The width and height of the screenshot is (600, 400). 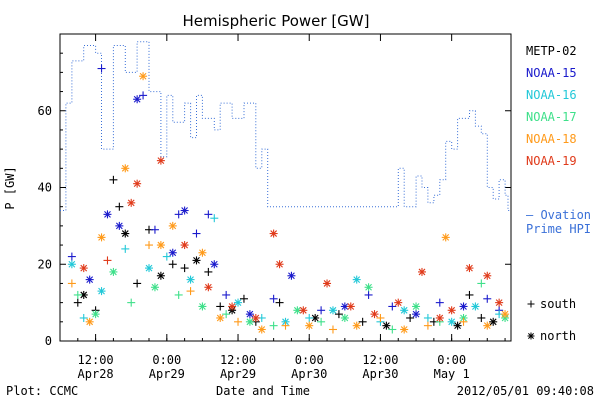 I want to click on x-tick-label-date: Apr30, so click(x=380, y=374).